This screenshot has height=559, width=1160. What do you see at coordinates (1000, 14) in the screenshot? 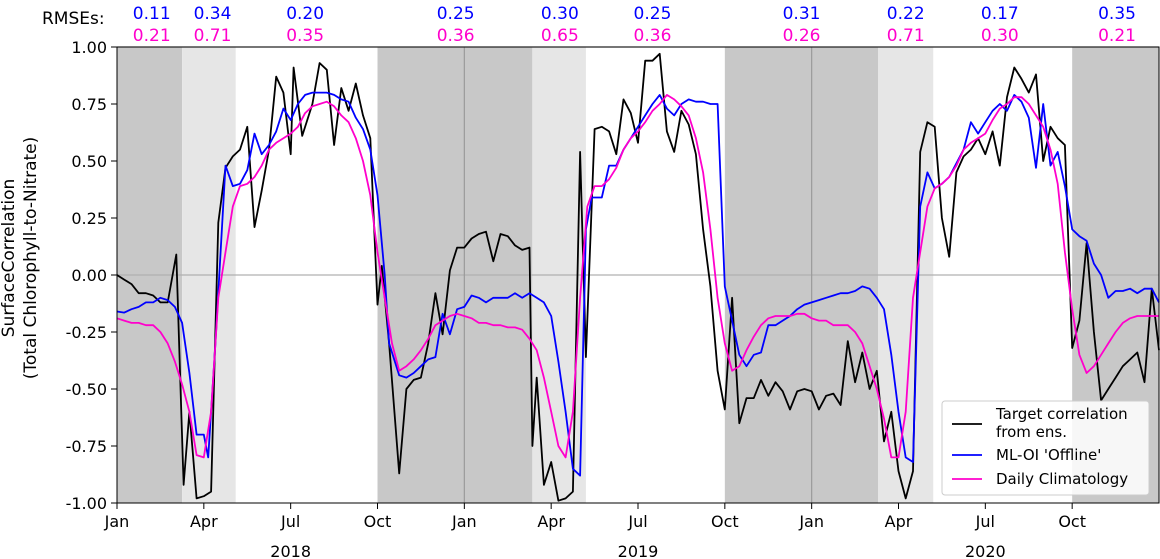
I see `rmse-value-mloi: 0.17` at bounding box center [1000, 14].